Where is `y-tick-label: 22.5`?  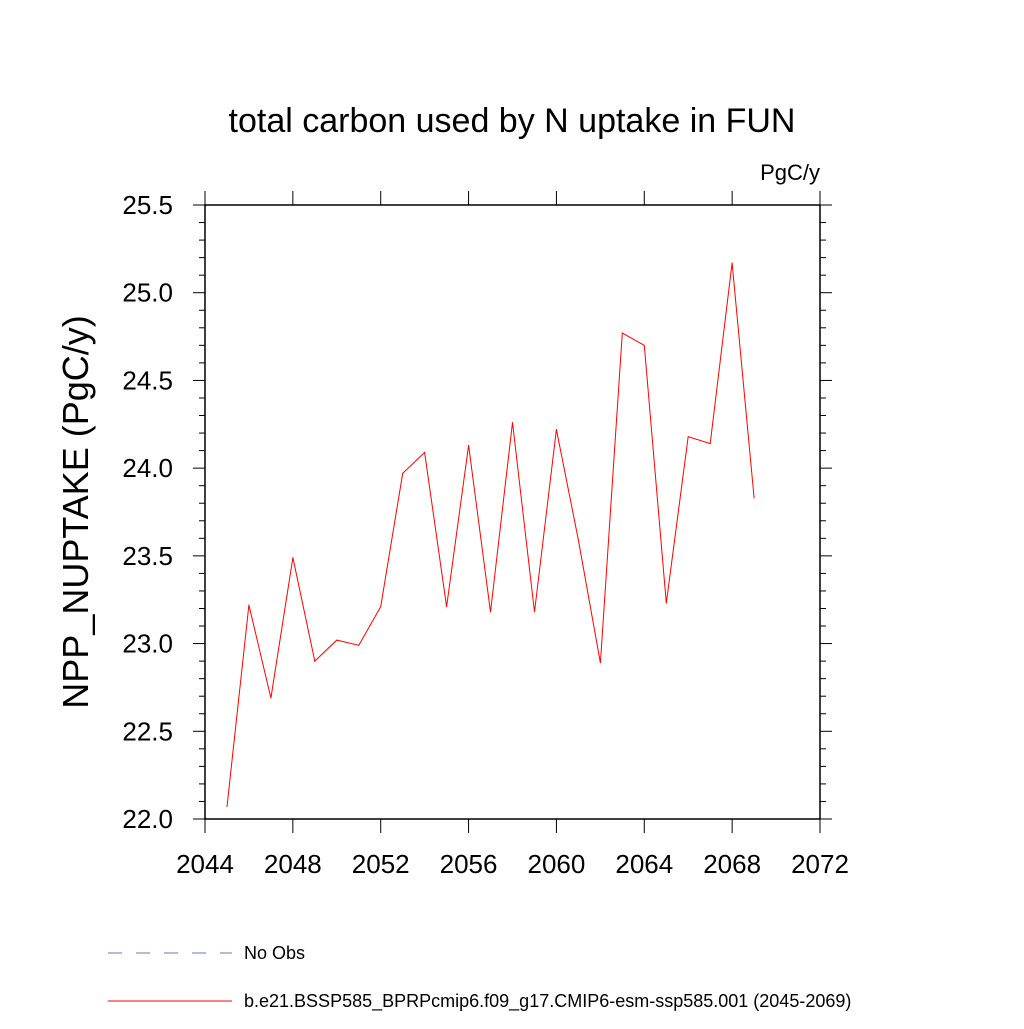
y-tick-label: 22.5 is located at coordinates (147, 731).